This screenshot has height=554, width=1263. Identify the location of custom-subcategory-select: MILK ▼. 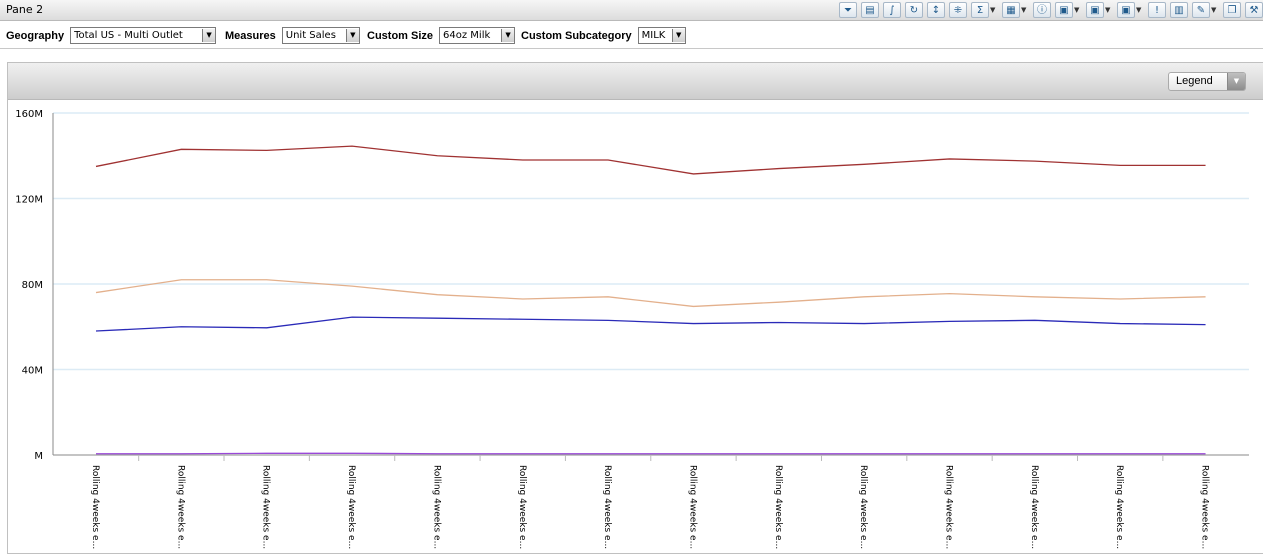
(661, 35).